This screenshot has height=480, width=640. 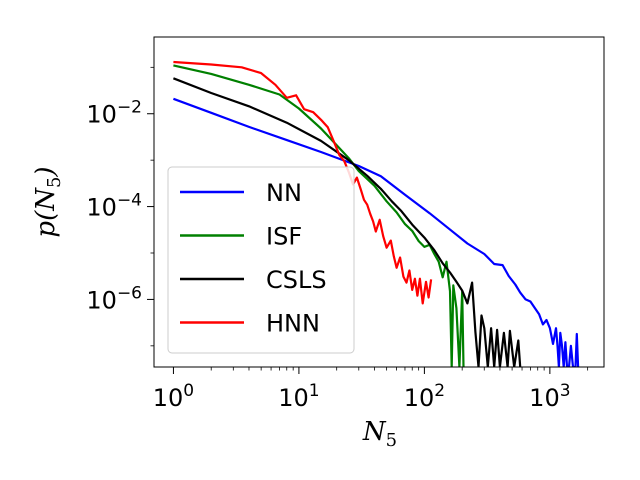 I want to click on y-tick-label-exp: −4, so click(x=129, y=201).